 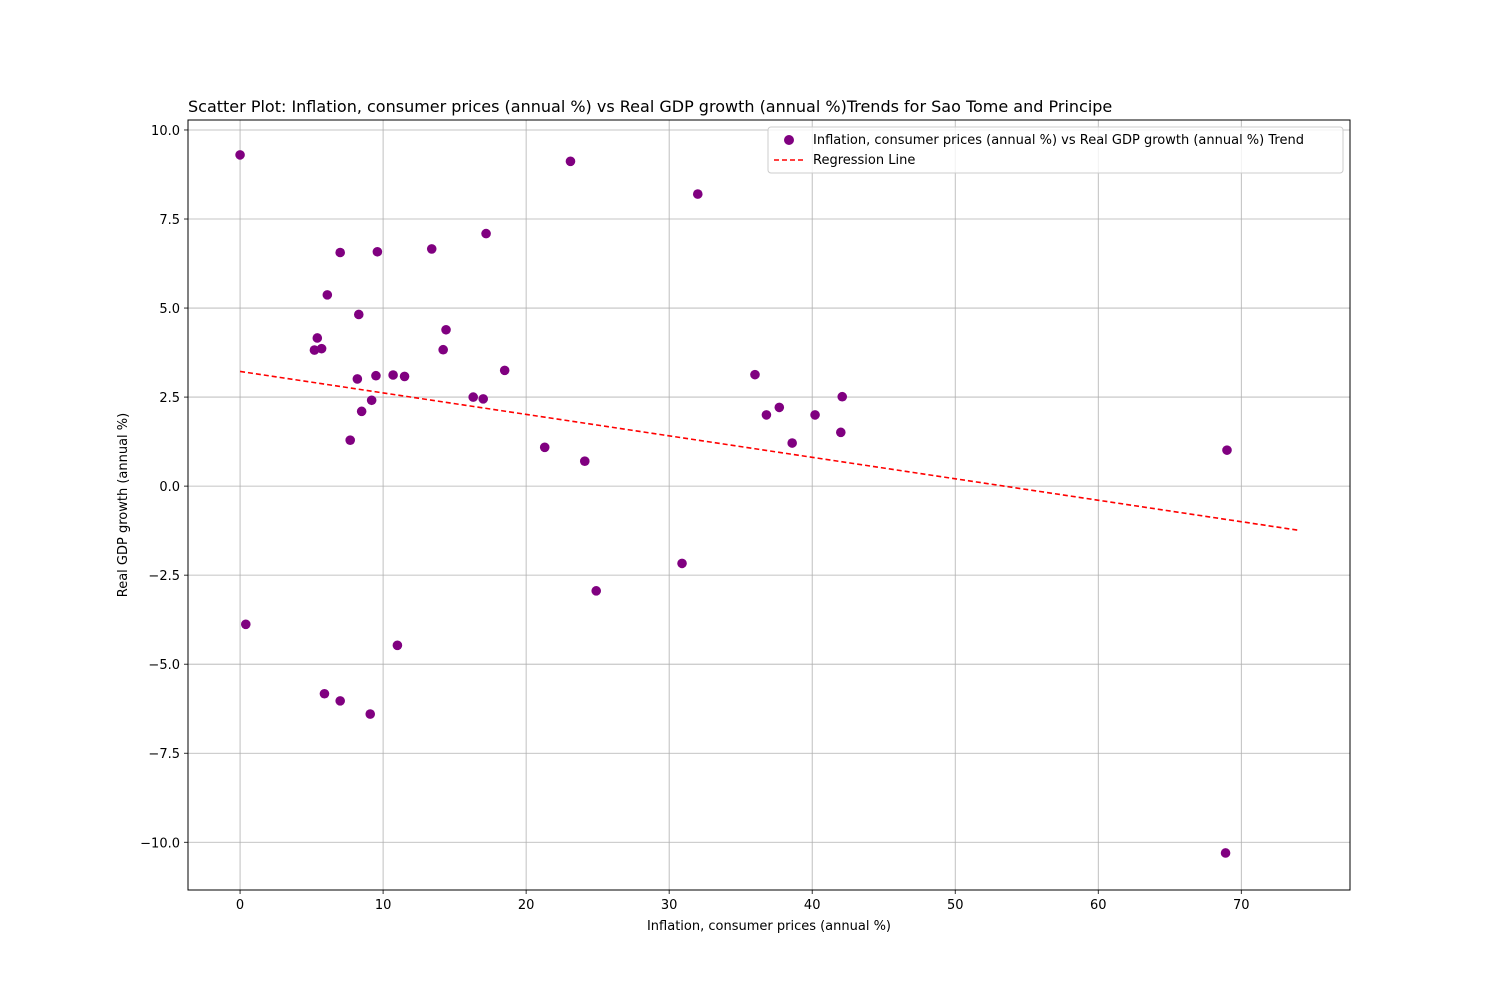 What do you see at coordinates (1098, 905) in the screenshot?
I see `x-tick-label: 60` at bounding box center [1098, 905].